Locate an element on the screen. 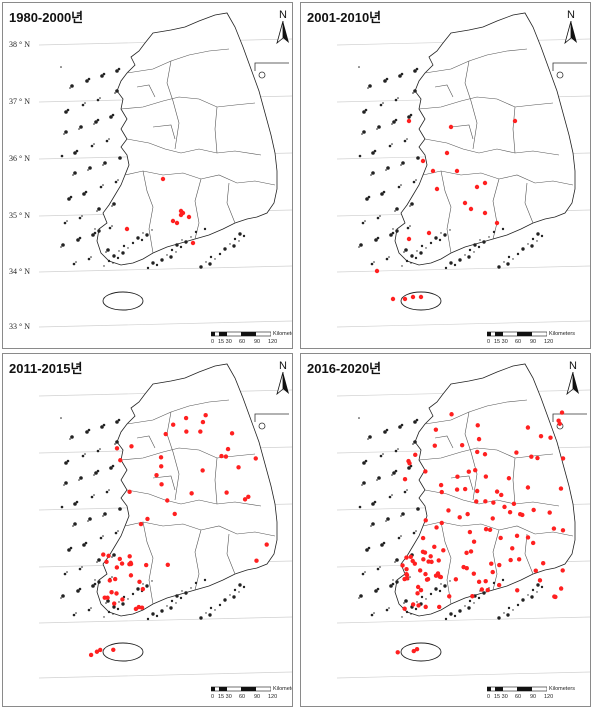 The image size is (591, 709). lat-label-35: 35 ° N is located at coordinates (19, 215).